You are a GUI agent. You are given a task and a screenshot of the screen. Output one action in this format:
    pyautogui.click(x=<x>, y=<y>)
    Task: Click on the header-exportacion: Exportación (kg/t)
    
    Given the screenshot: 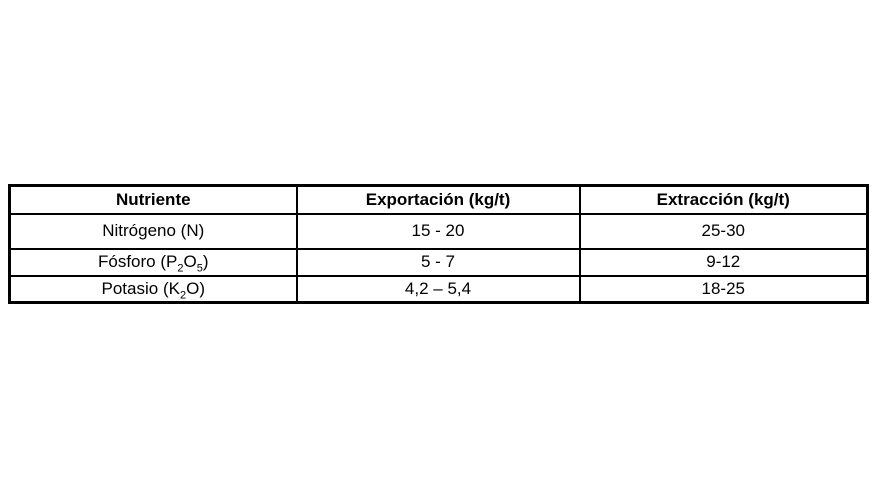 What is the action you would take?
    pyautogui.click(x=438, y=199)
    